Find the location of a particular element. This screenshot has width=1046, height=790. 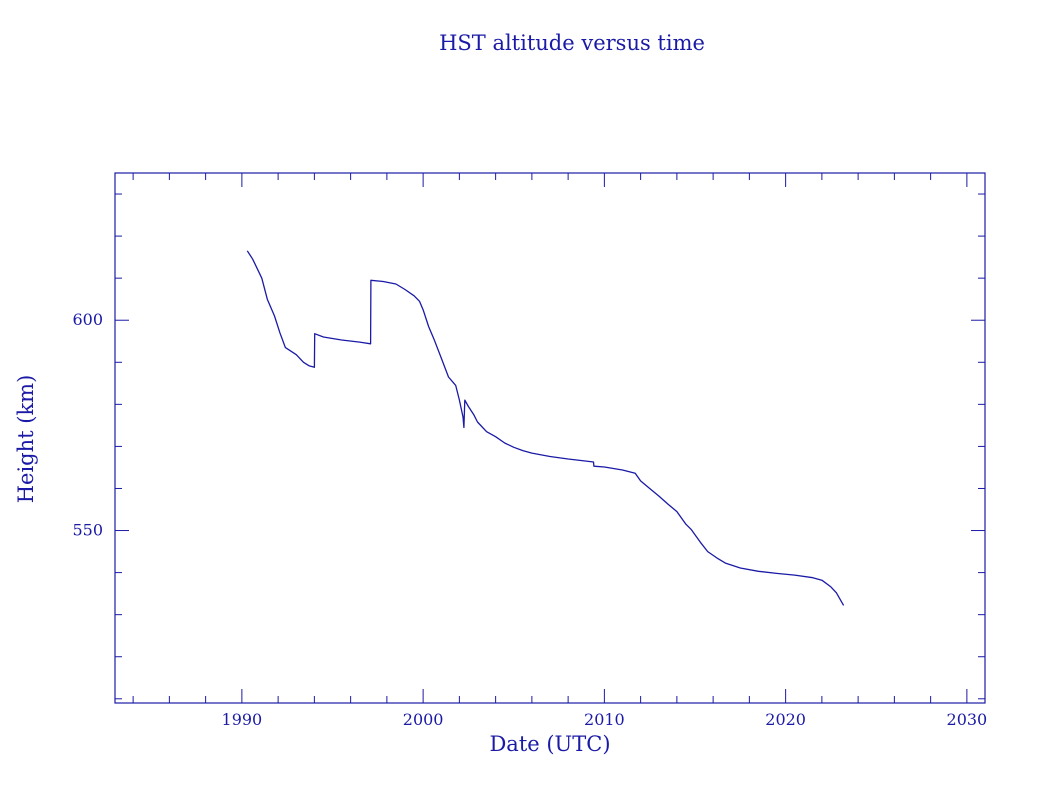

y-axis-label: Height (km) is located at coordinates (26, 439).